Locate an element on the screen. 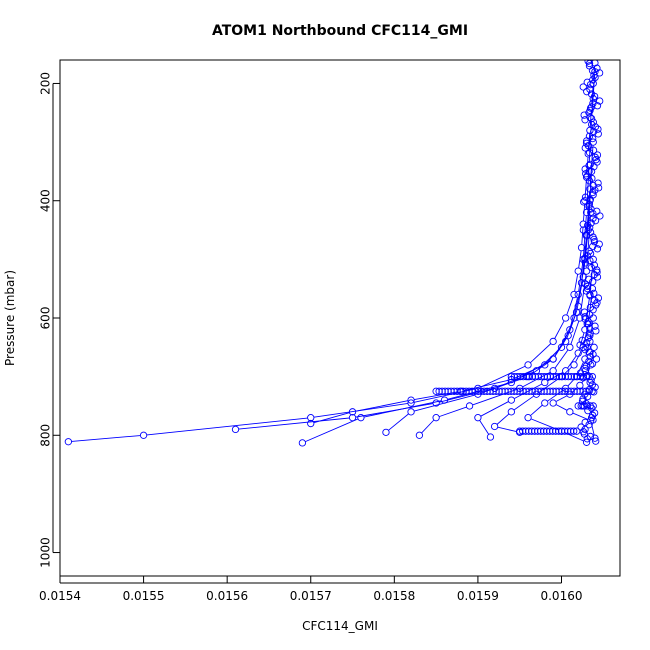 The height and width of the screenshot is (650, 650). x-tick-label: 0.0158 is located at coordinates (394, 596).